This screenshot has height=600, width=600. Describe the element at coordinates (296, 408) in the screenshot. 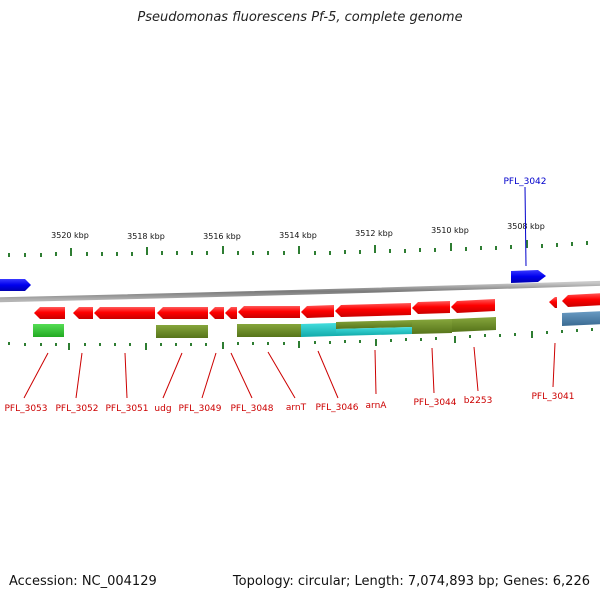

I see `gene-label-arnt: arnT` at that location.